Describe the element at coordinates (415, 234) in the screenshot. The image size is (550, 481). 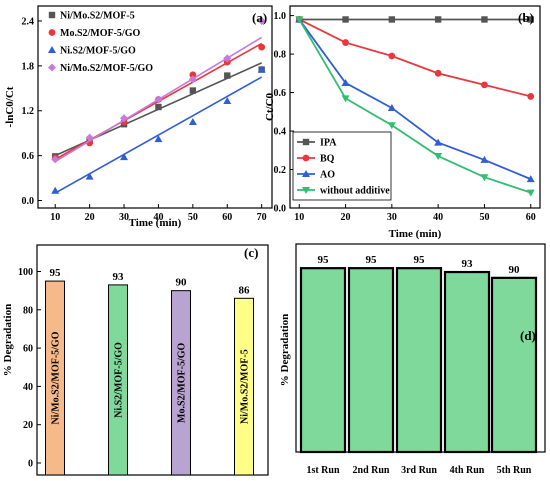
I see `panel-b-x-label: Time (min)` at that location.